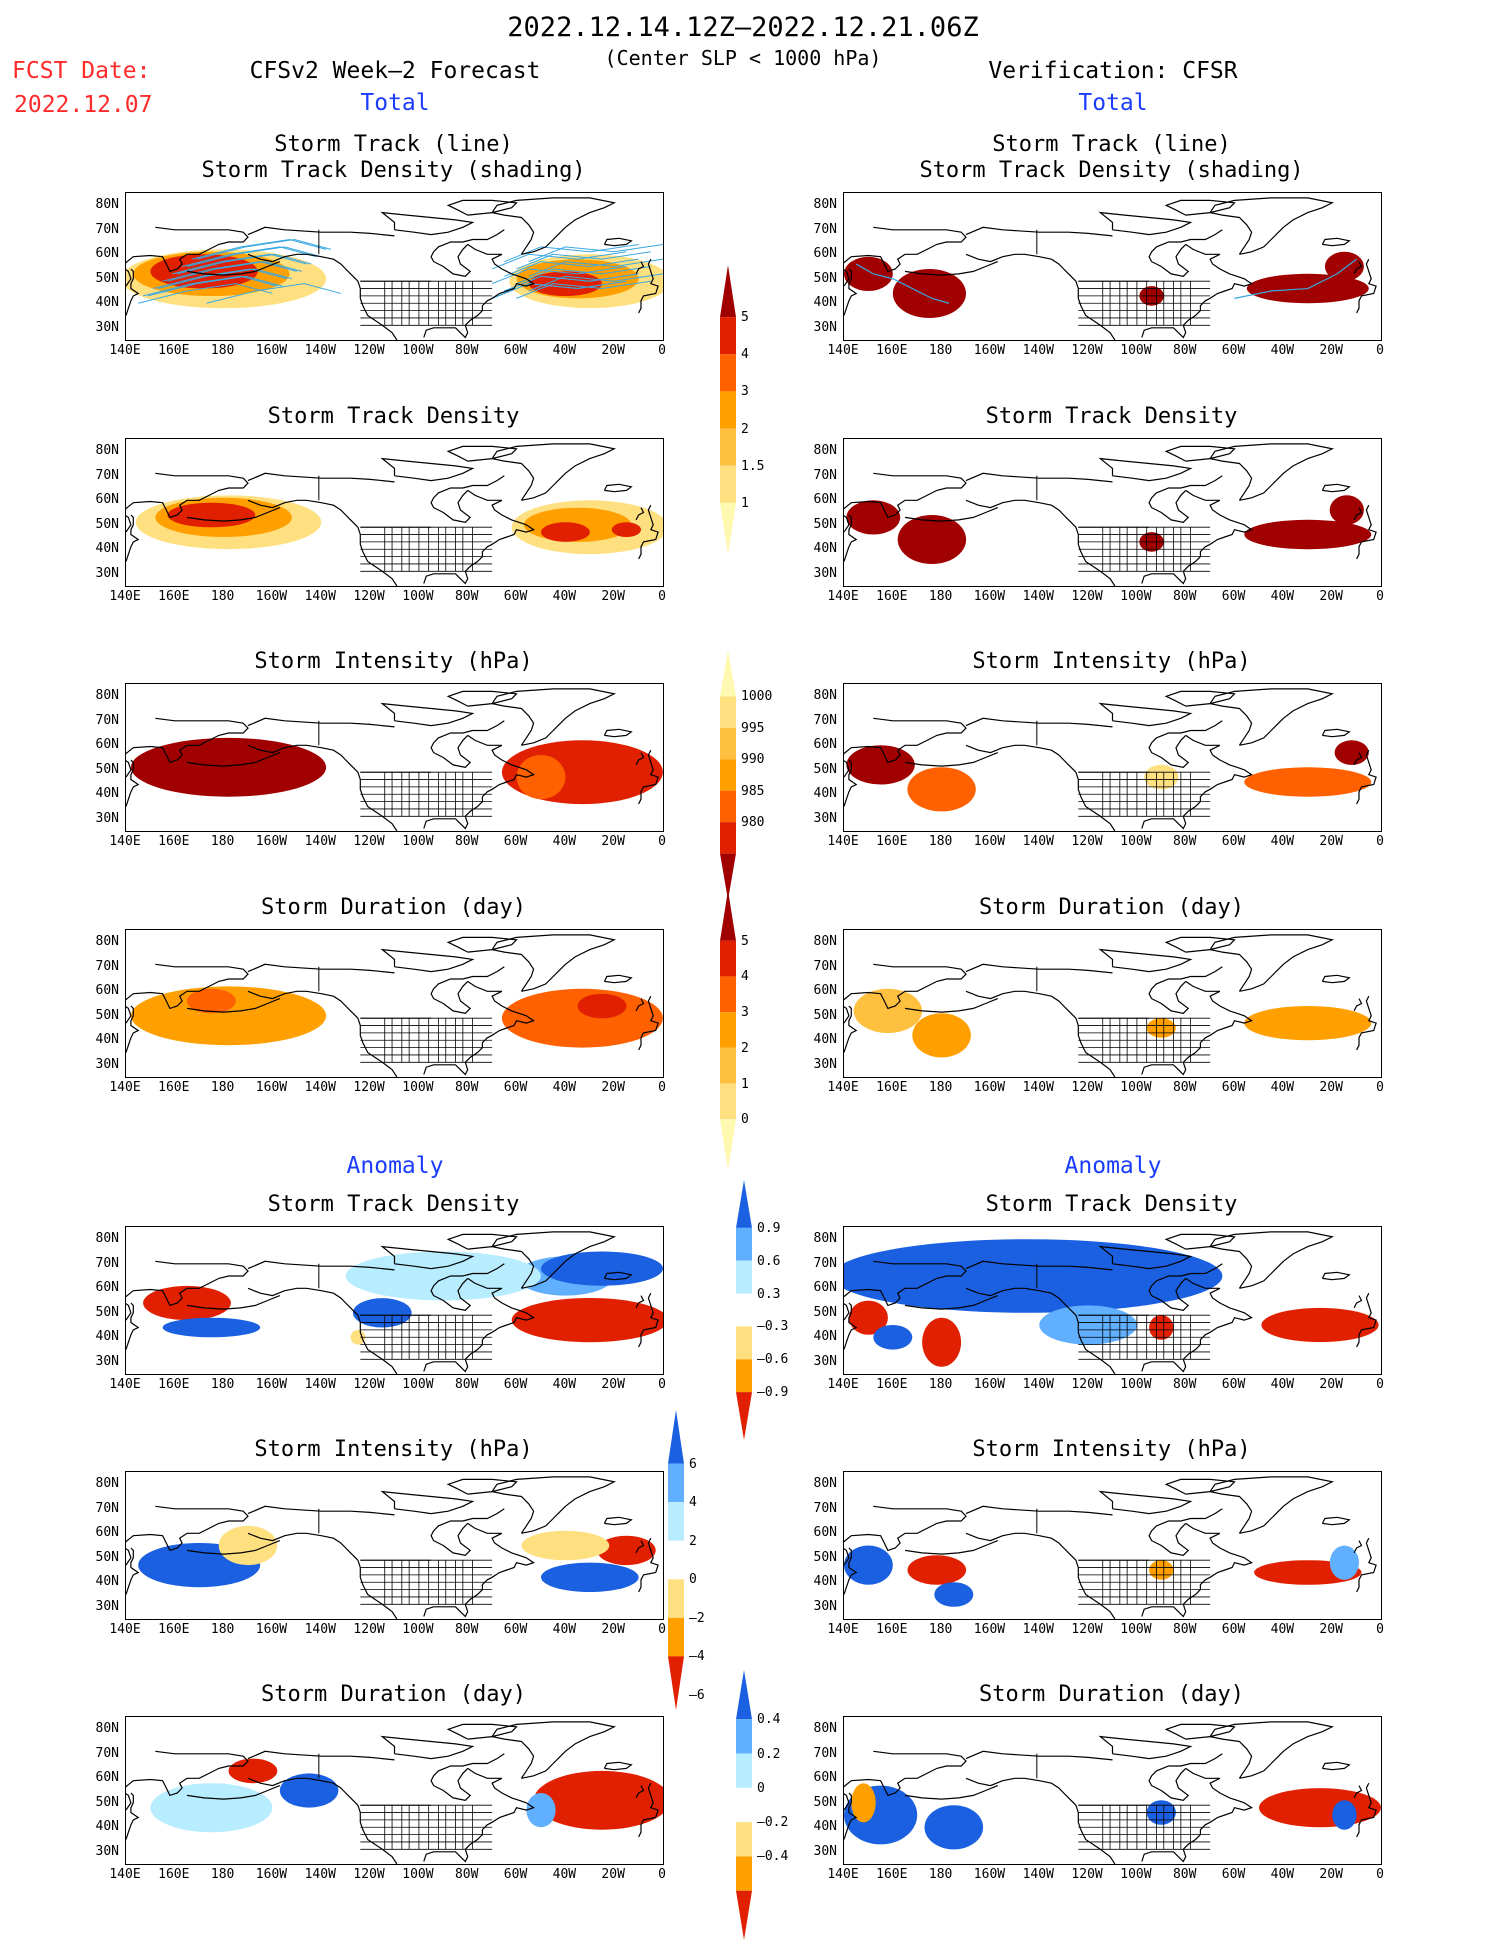 This screenshot has height=1944, width=1487. What do you see at coordinates (662, 1087) in the screenshot?
I see `lon-label: 0` at bounding box center [662, 1087].